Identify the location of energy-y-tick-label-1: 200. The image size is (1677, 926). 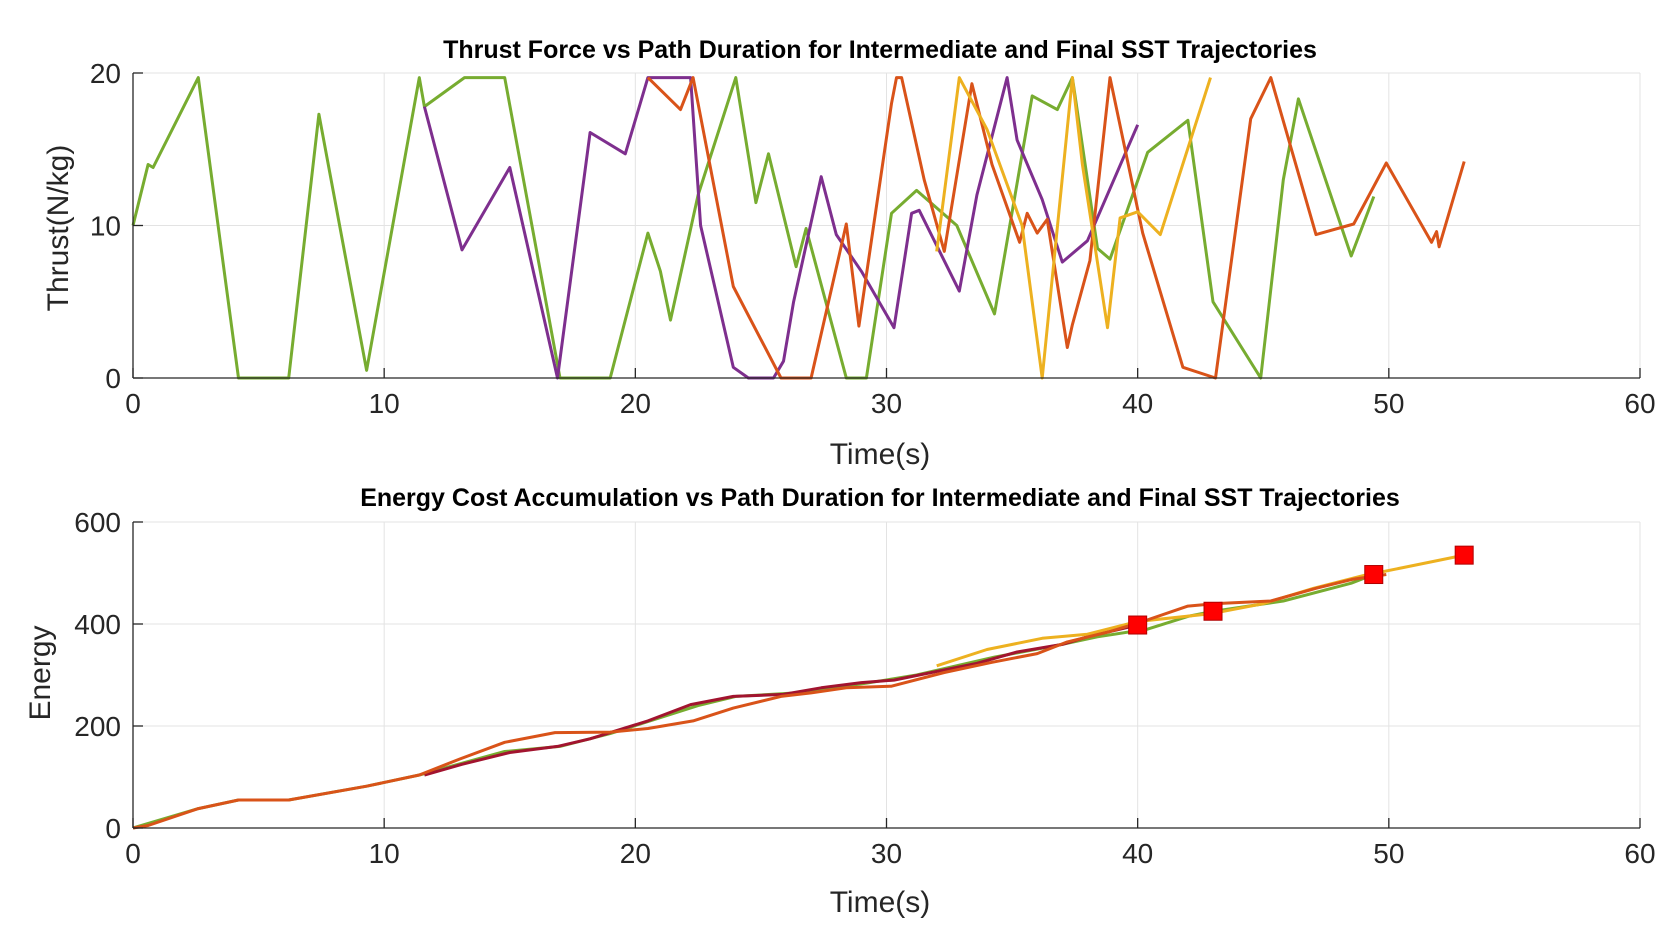
(97, 726).